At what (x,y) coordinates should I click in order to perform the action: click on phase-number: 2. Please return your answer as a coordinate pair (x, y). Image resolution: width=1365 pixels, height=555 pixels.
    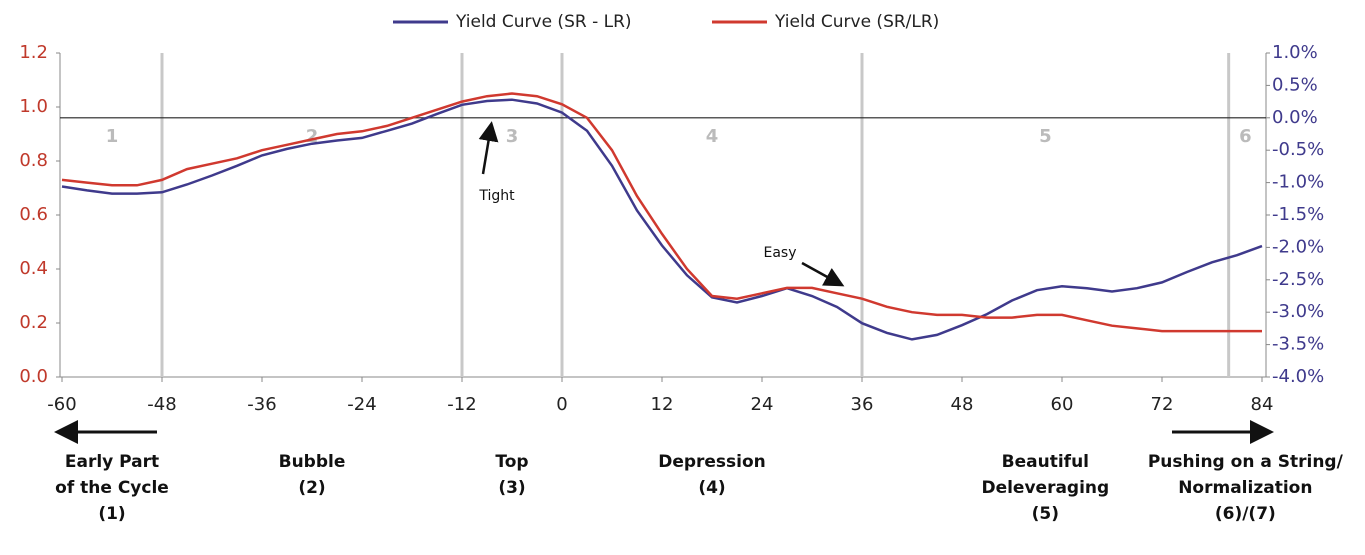
    Looking at the image, I should click on (312, 136).